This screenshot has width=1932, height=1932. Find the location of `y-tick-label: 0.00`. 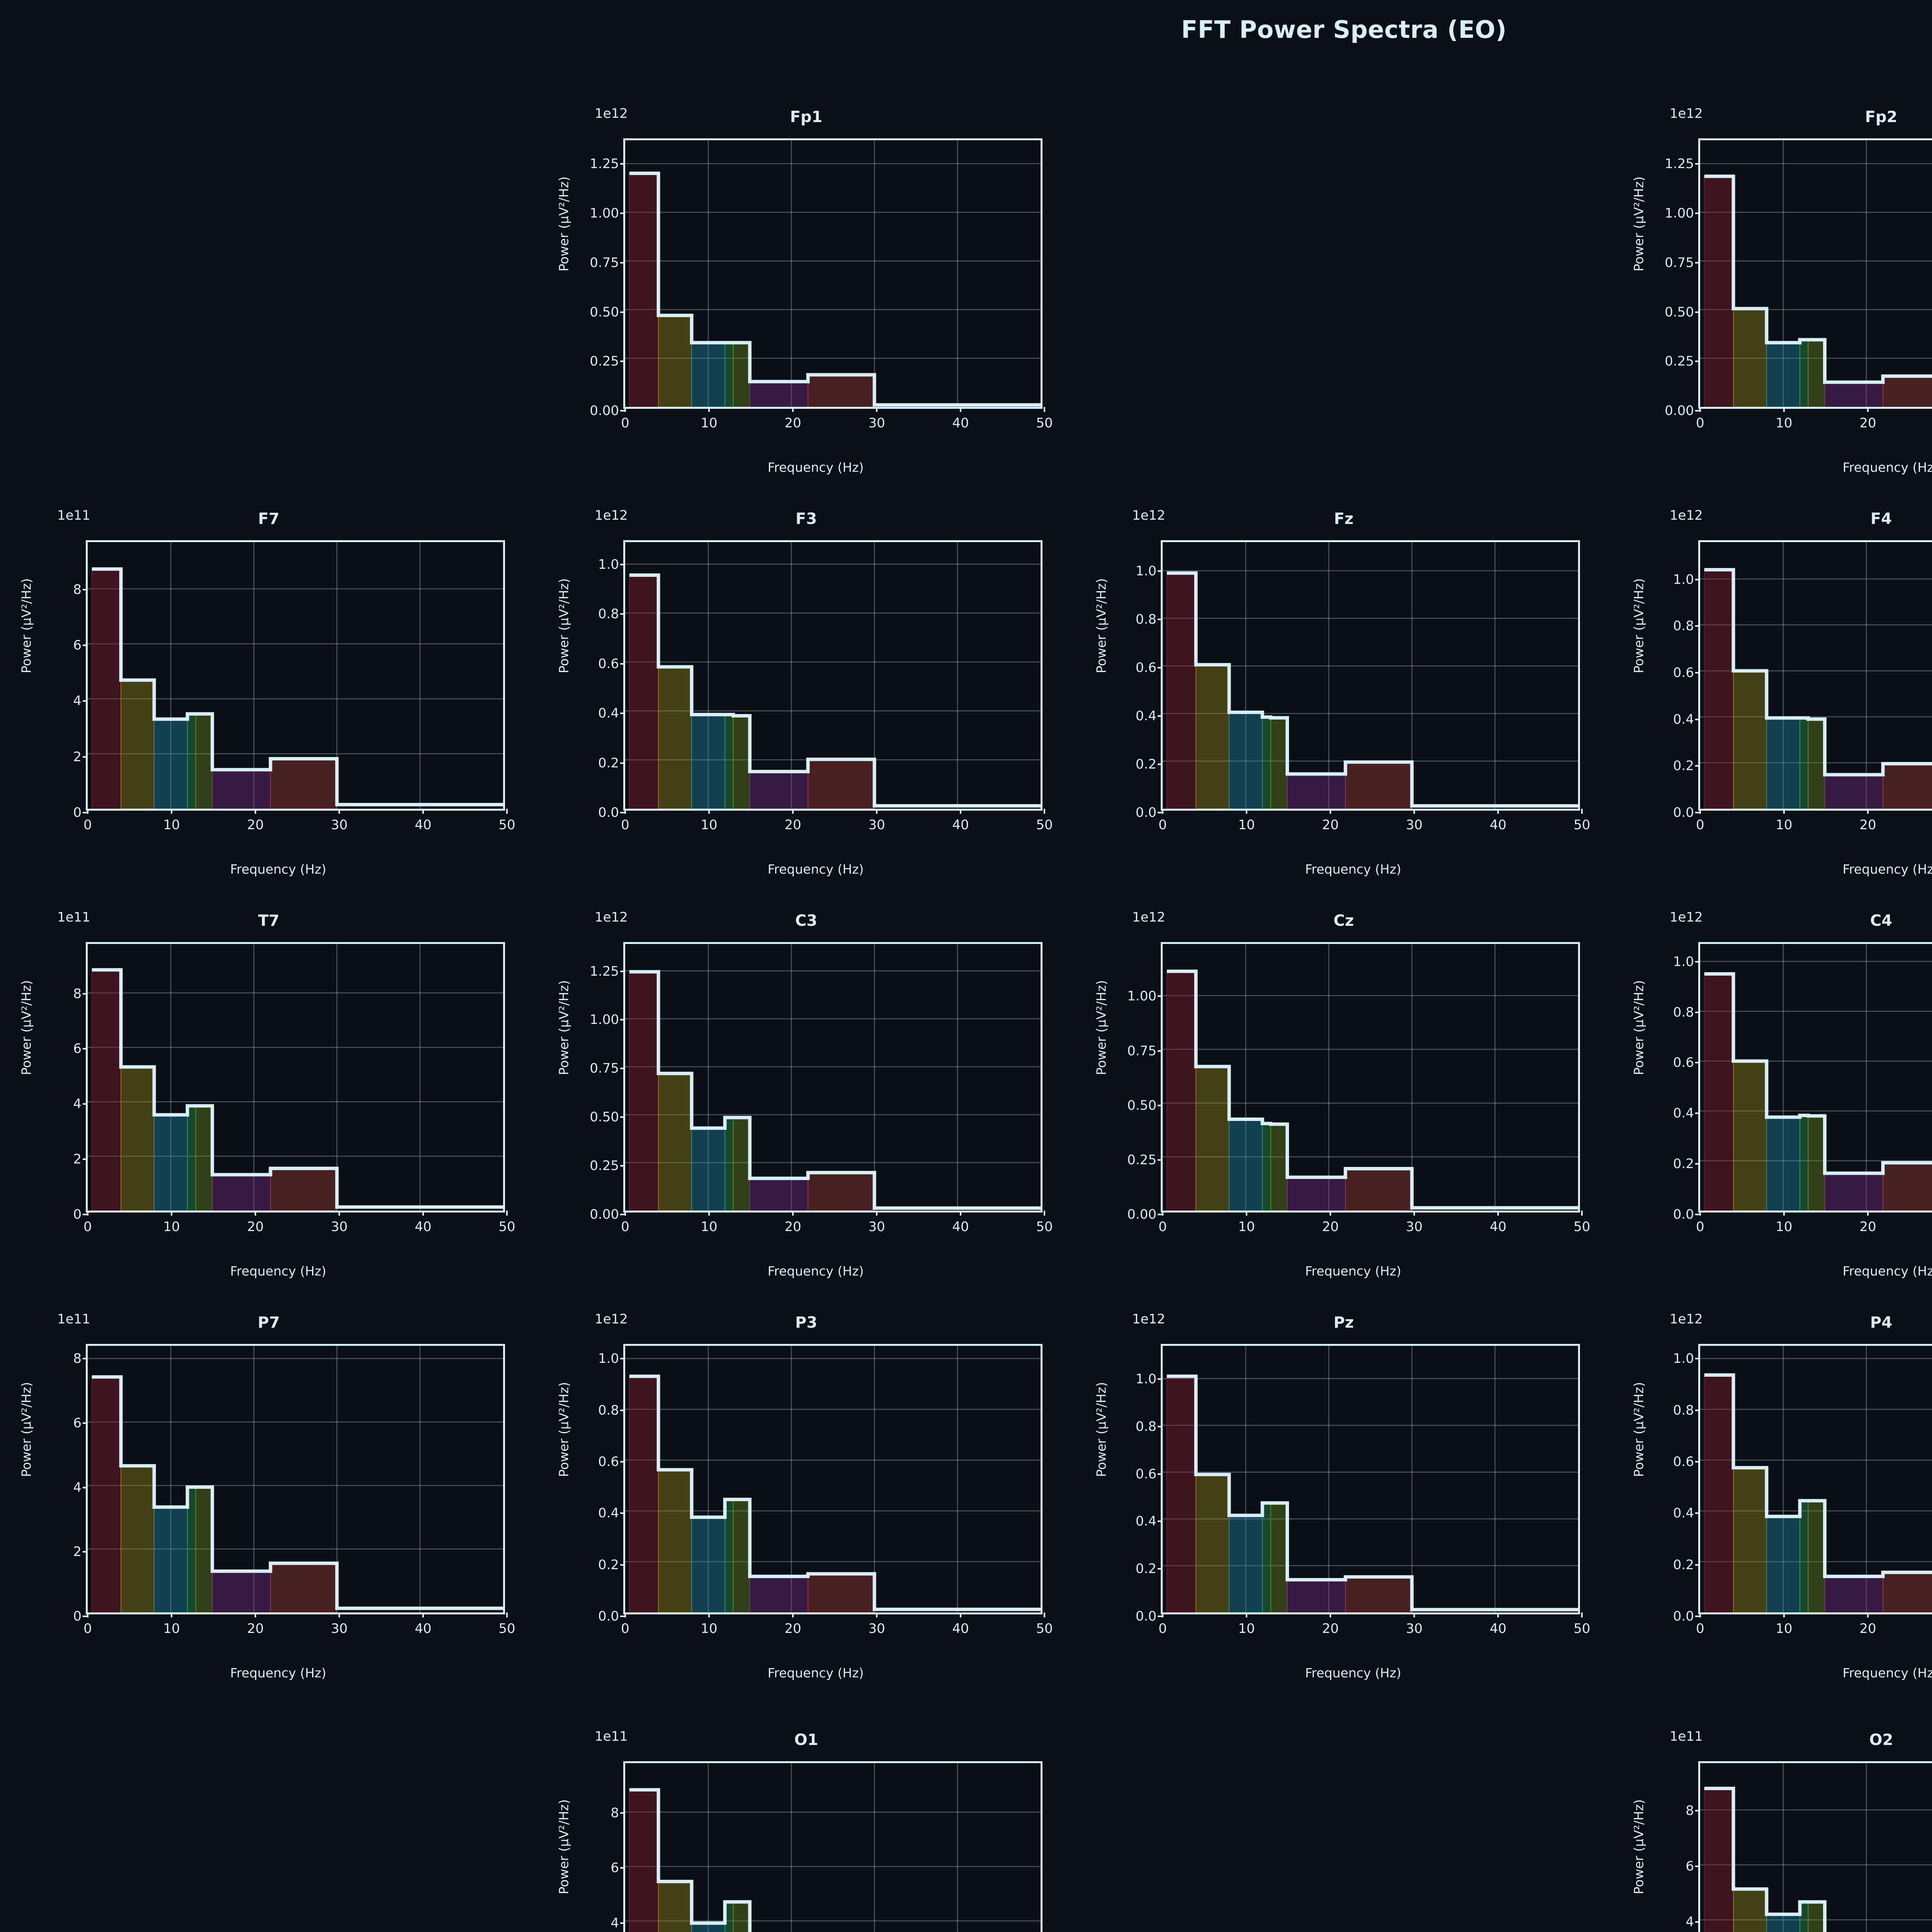

y-tick-label: 0.00 is located at coordinates (604, 411).